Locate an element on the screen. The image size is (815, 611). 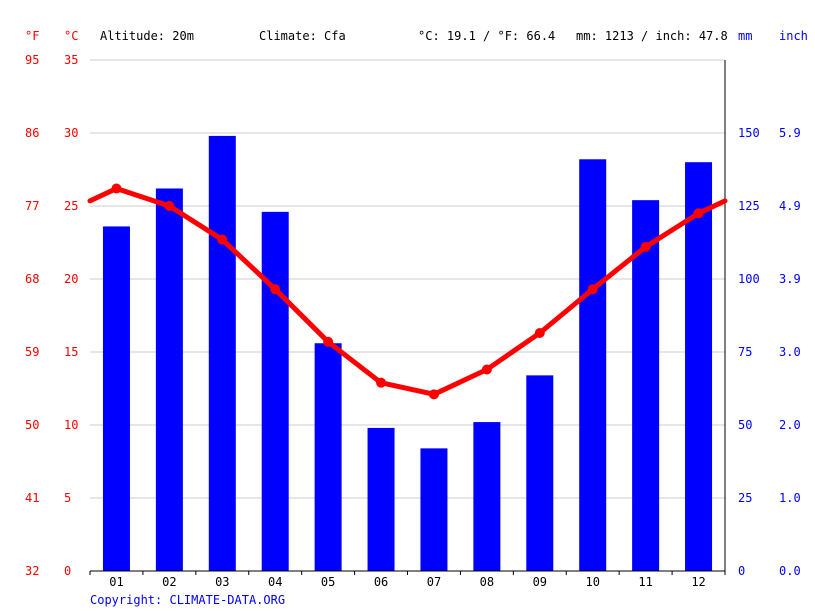
month-tick-label: 04 is located at coordinates (275, 582).